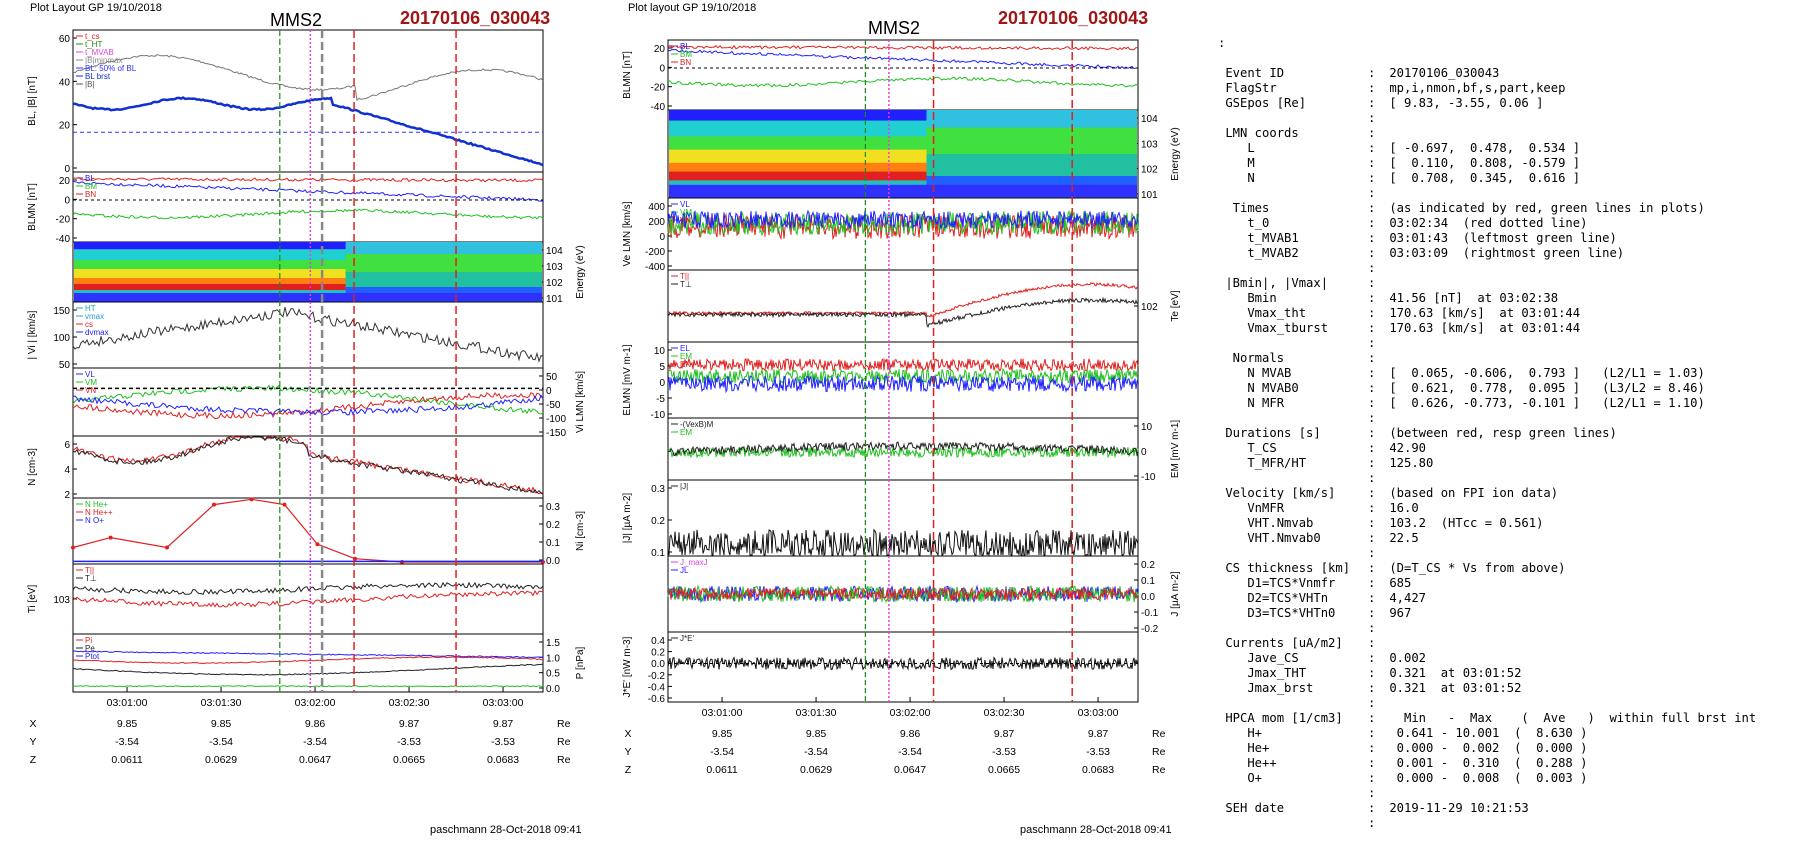 The width and height of the screenshot is (1804, 841). Describe the element at coordinates (1244, 748) in the screenshot. I see `info-label: He+` at that location.